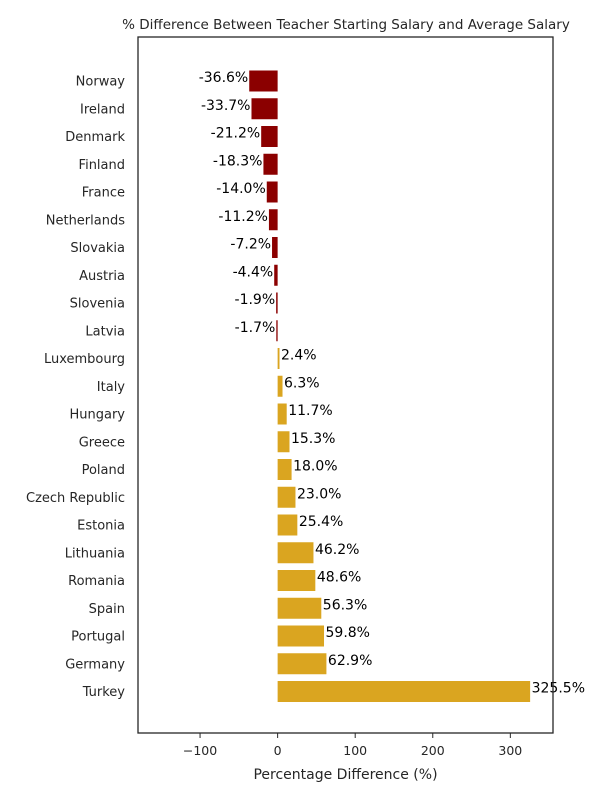 The image size is (600, 804). Describe the element at coordinates (315, 467) in the screenshot. I see `value-label: 18.0%` at that location.